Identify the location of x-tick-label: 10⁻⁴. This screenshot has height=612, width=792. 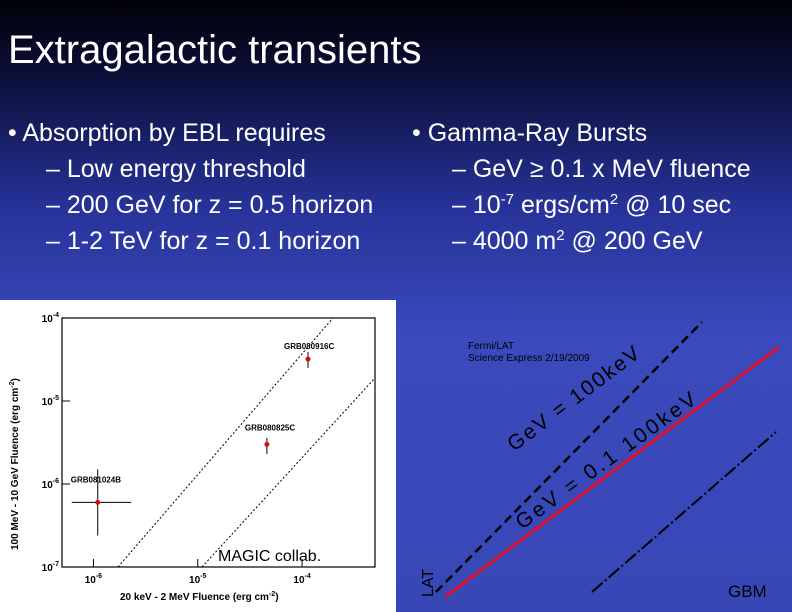
(301, 579).